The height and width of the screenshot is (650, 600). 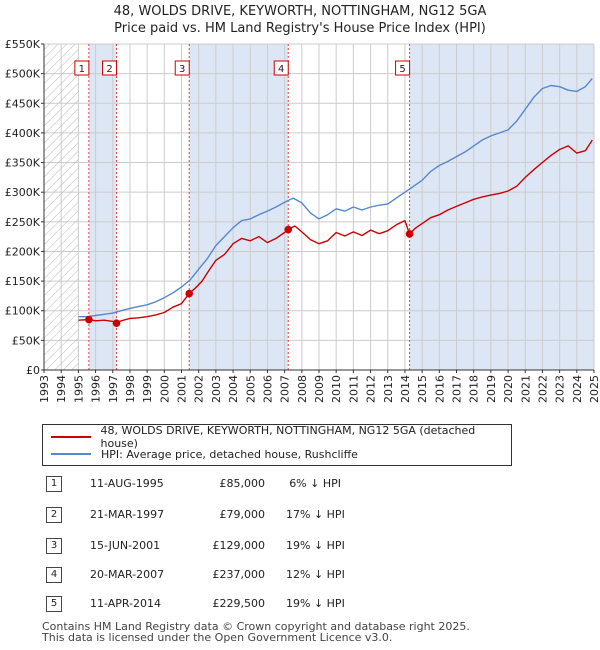 I want to click on x-tick-label: 2008, so click(x=302, y=389).